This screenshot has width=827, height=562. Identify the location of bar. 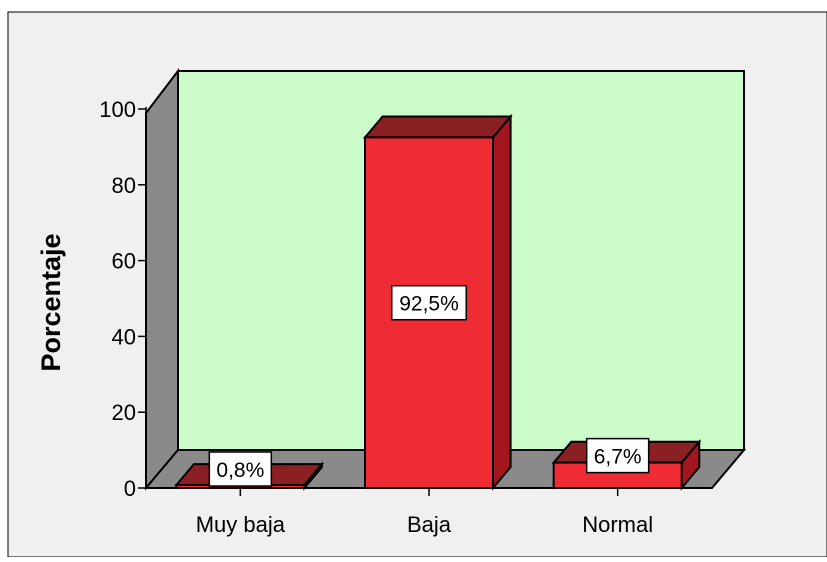
(437, 302).